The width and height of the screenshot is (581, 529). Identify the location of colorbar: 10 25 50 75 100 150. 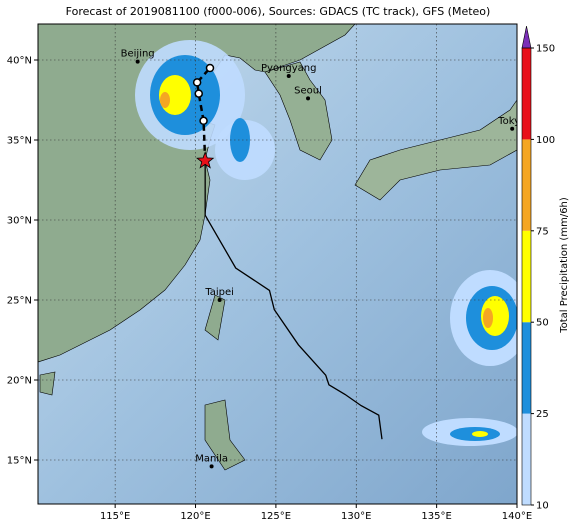
(538, 268).